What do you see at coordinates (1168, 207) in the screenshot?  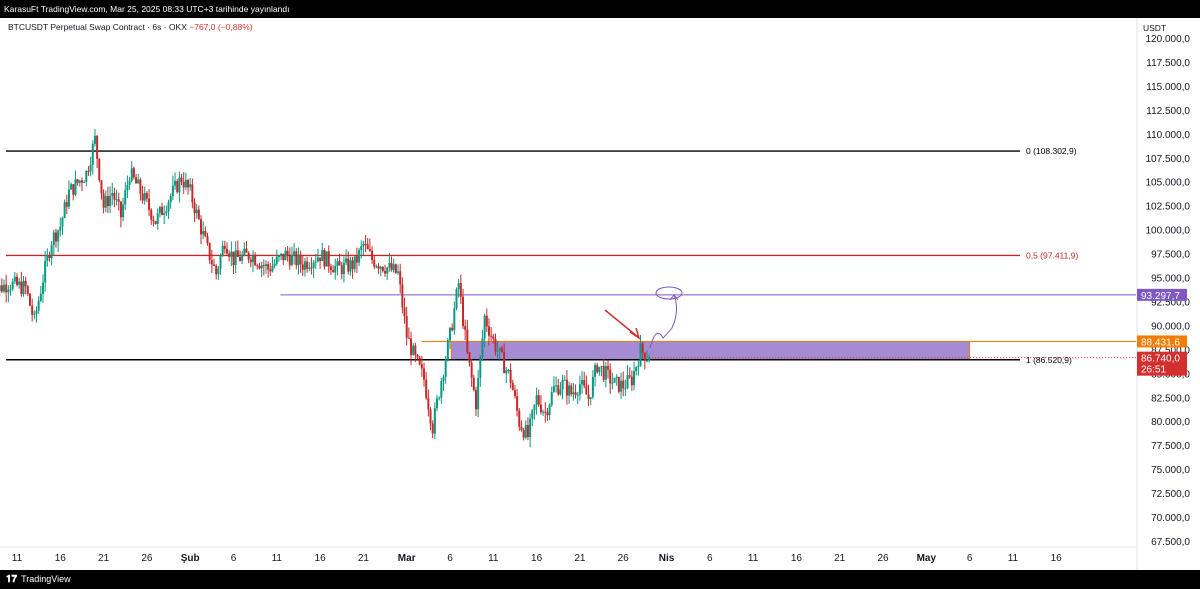 I see `y-tick-label: 102.500,0` at bounding box center [1168, 207].